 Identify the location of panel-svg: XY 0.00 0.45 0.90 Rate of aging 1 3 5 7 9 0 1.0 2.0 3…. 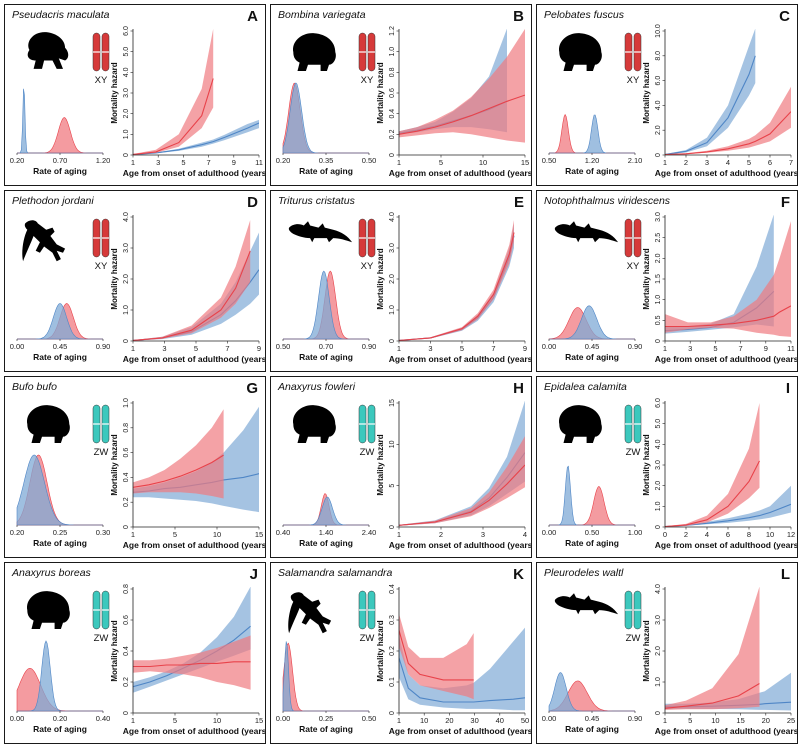
(137, 288).